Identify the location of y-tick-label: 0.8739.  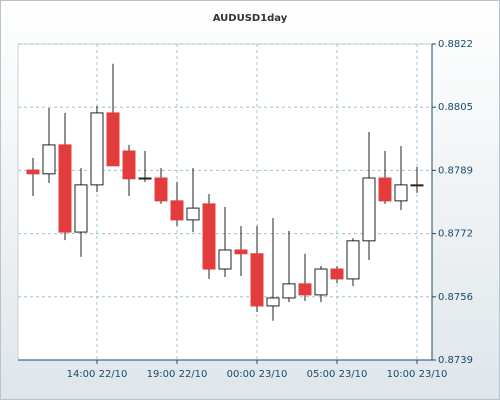
(455, 360).